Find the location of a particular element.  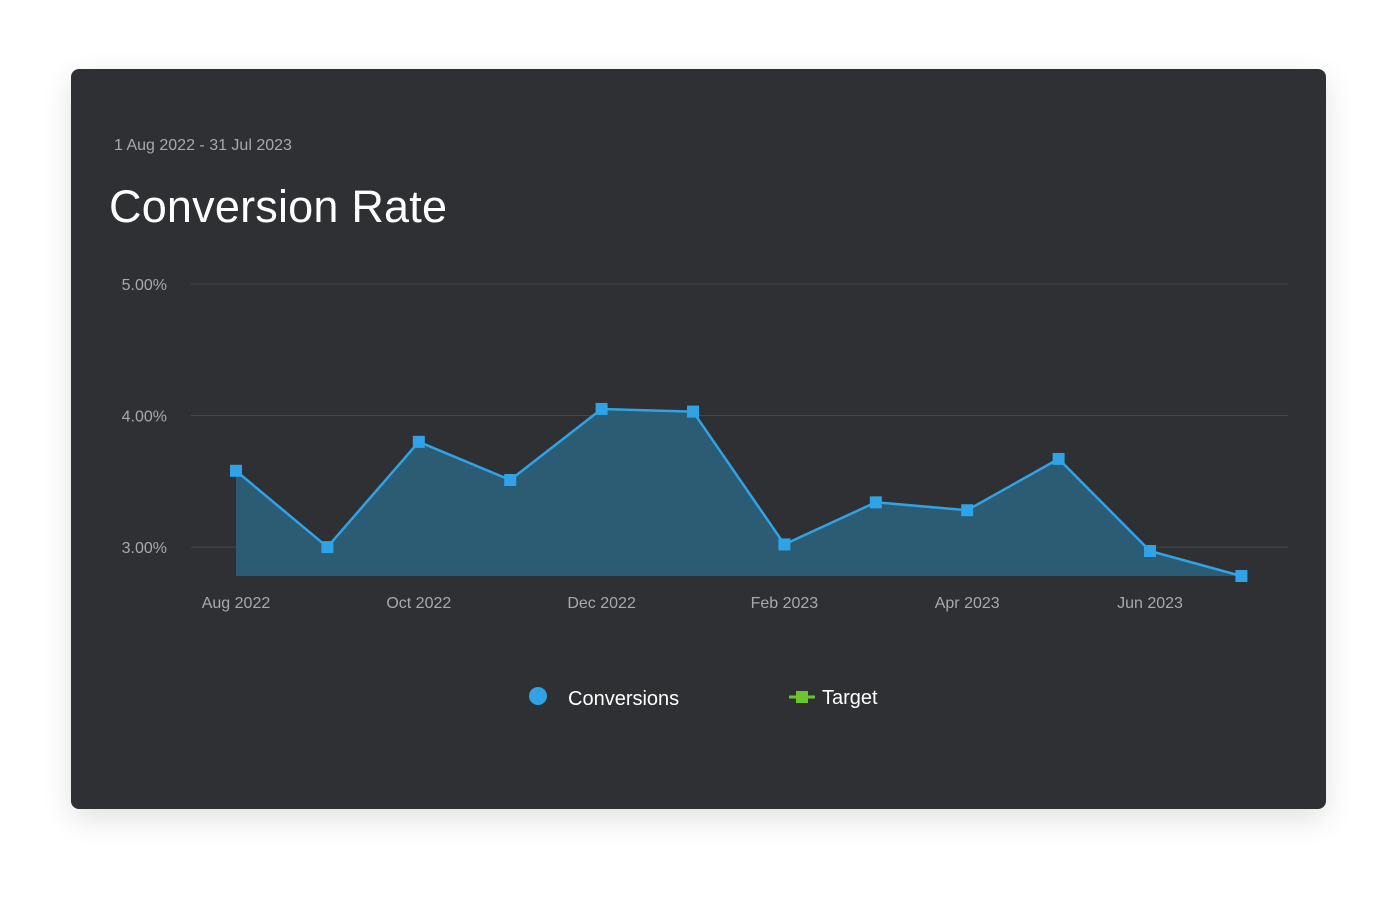

series-area is located at coordinates (739, 492).